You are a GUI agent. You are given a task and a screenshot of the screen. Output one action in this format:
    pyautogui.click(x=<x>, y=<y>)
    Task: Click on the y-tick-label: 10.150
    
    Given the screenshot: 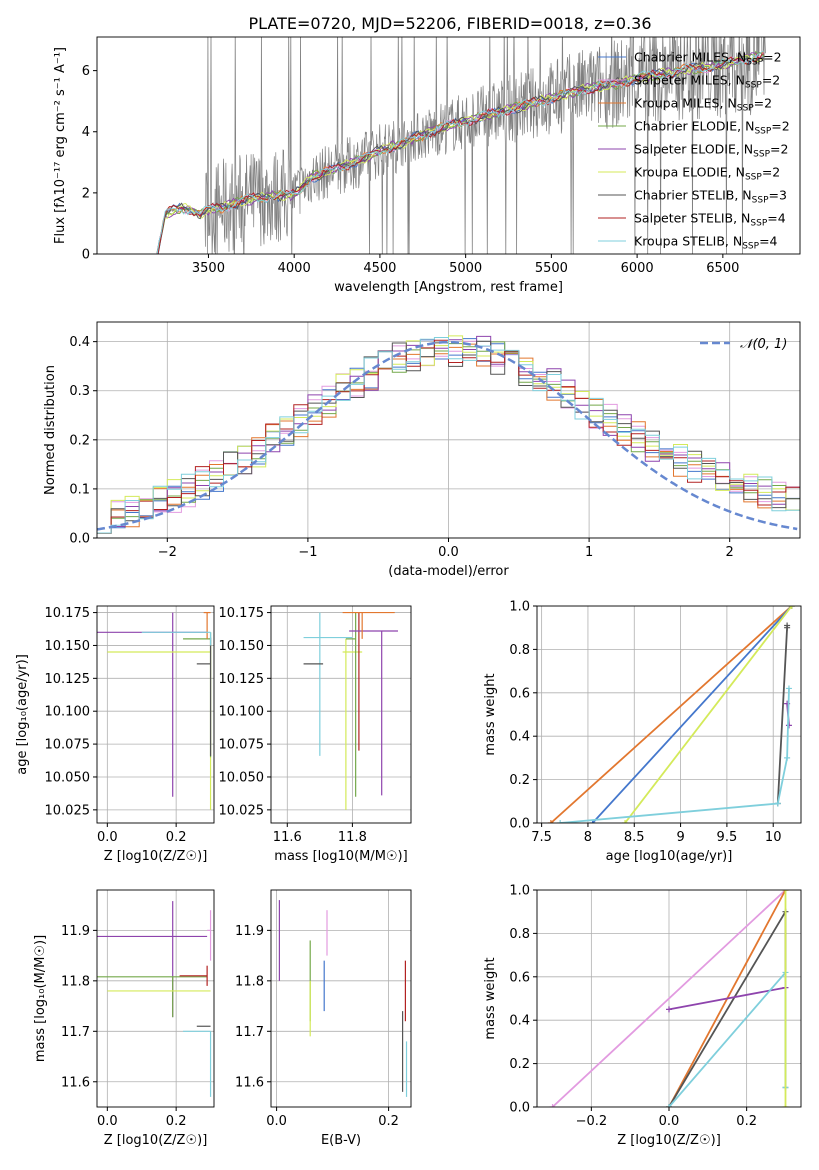 What is the action you would take?
    pyautogui.click(x=242, y=646)
    